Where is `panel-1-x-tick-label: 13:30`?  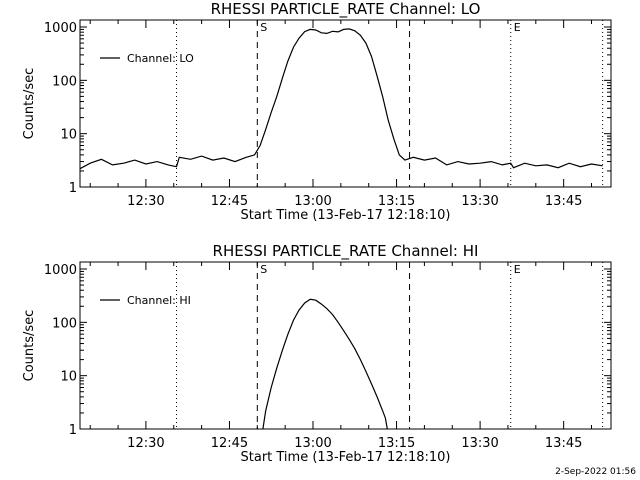
panel-1-x-tick-label: 13:30 is located at coordinates (479, 201).